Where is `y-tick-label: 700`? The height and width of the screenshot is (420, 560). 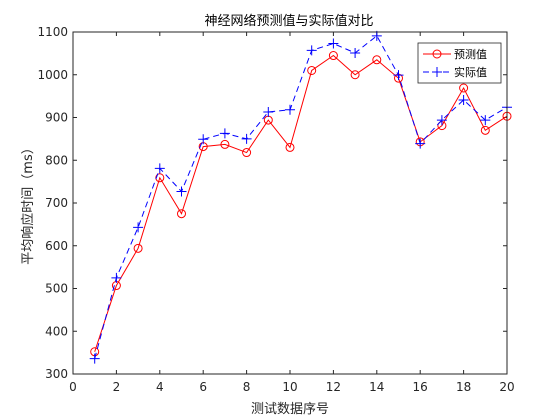 y-tick-label: 700 is located at coordinates (56, 203).